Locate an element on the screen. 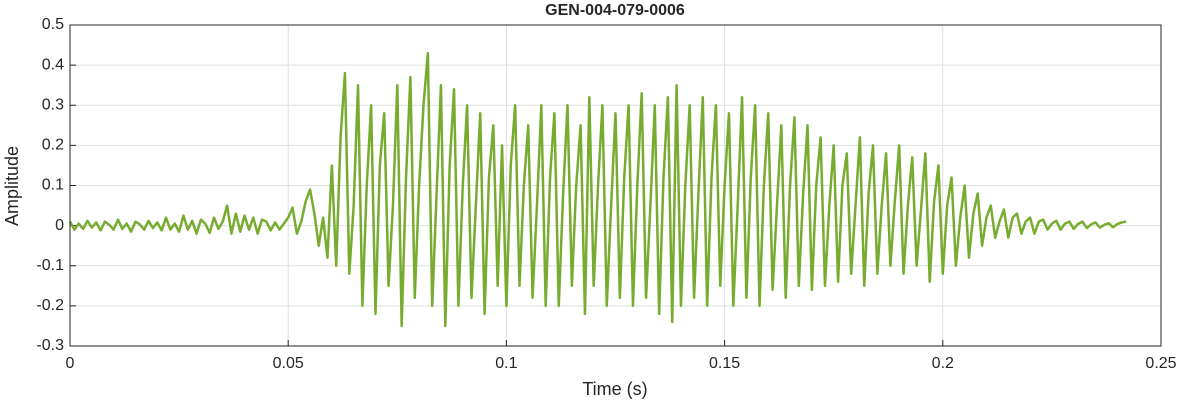 The image size is (1182, 404). x-tick-label: 0.15 is located at coordinates (724, 363).